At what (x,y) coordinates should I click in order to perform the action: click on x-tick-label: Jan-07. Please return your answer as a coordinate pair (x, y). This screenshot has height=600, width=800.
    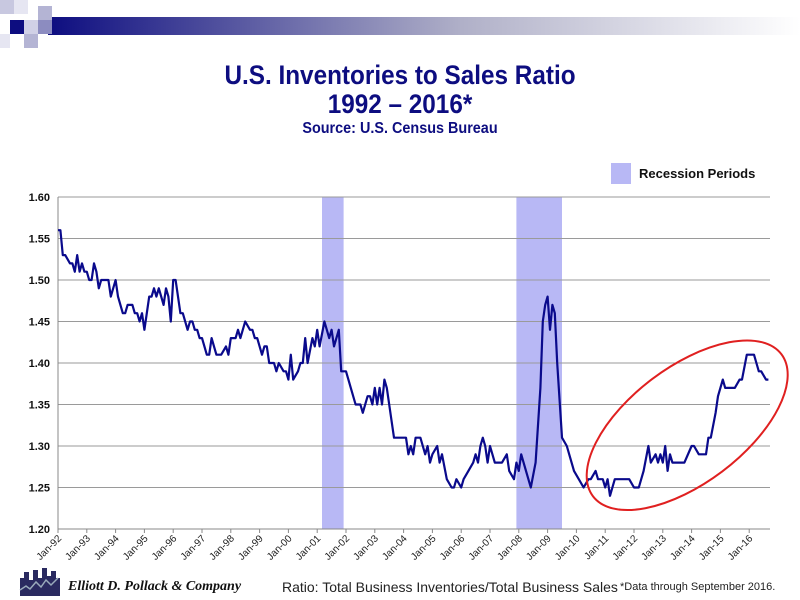
    Looking at the image, I should click on (482, 548).